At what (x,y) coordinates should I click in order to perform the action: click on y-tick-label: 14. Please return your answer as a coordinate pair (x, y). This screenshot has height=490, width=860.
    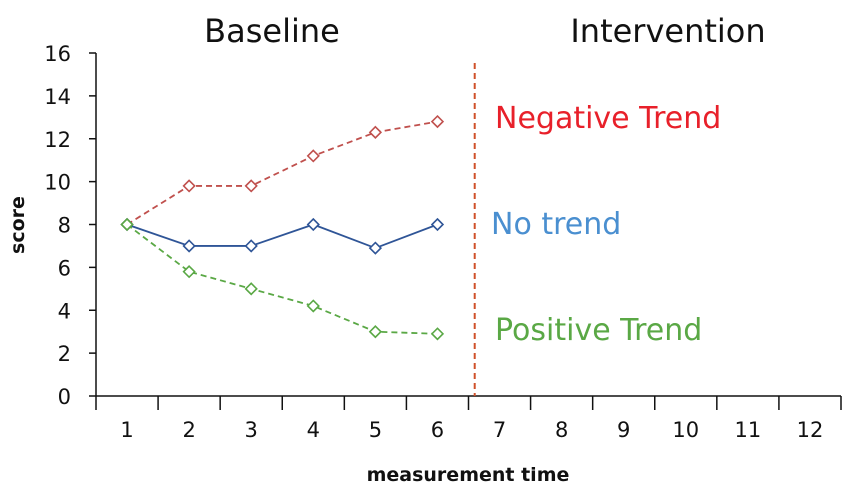
    Looking at the image, I should click on (57, 97).